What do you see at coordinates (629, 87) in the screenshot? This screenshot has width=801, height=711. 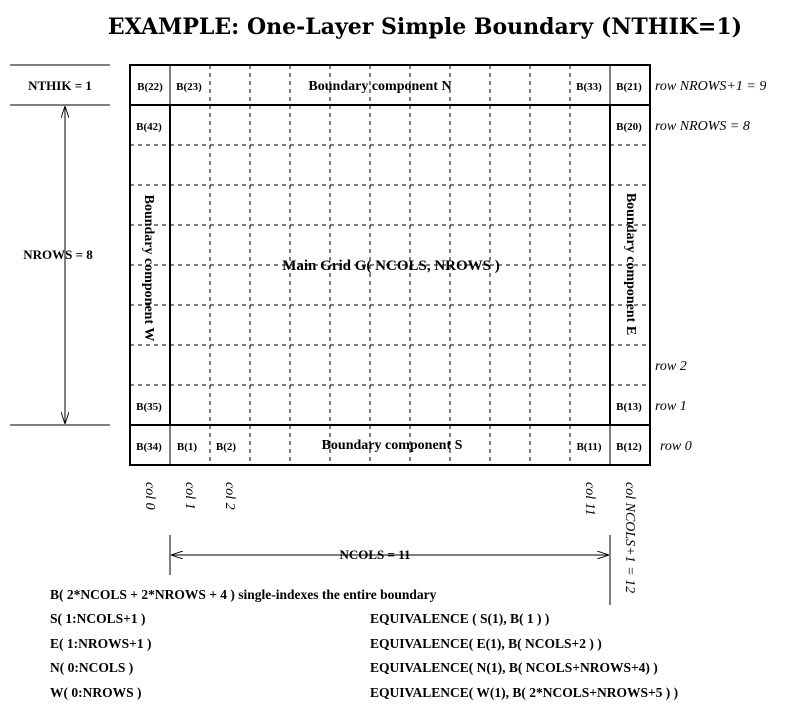 I see `cell-b21: B(21)` at bounding box center [629, 87].